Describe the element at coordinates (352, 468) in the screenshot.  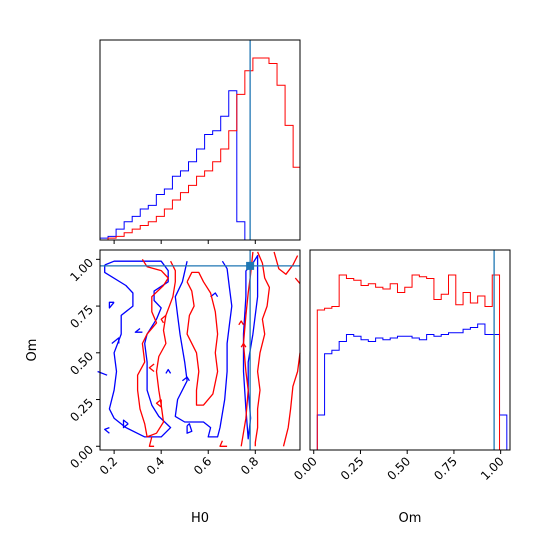
I see `om-x-tick-label: 0.25` at that location.